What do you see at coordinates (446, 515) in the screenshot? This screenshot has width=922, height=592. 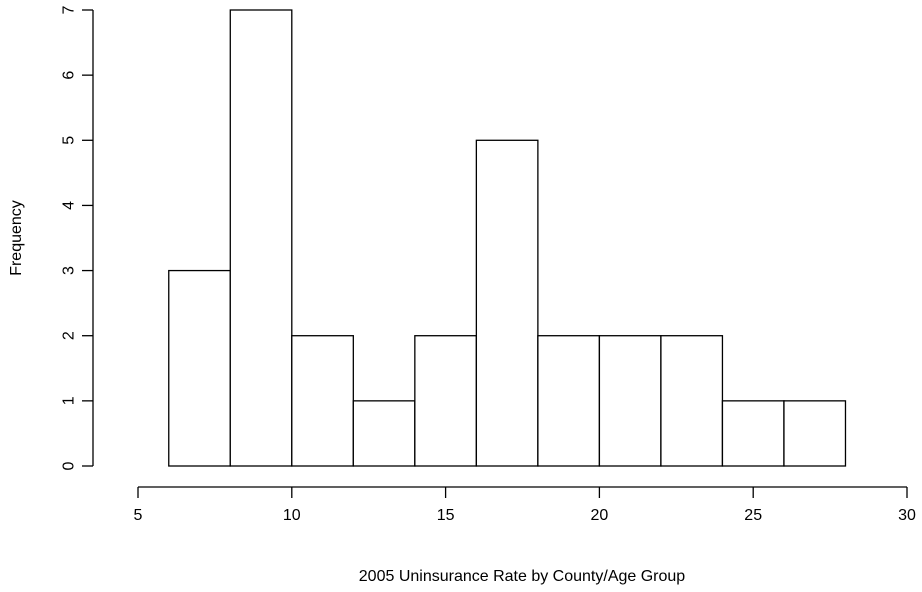 I see `x-tick-label: 15` at bounding box center [446, 515].